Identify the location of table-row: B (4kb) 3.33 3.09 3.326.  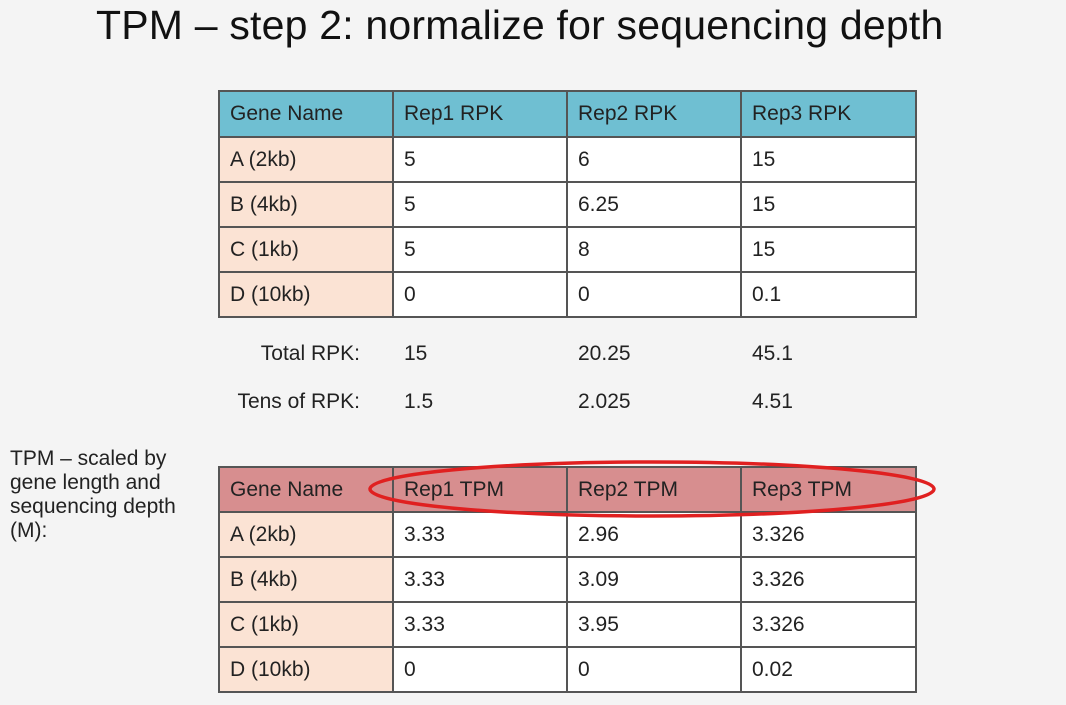
(567, 579).